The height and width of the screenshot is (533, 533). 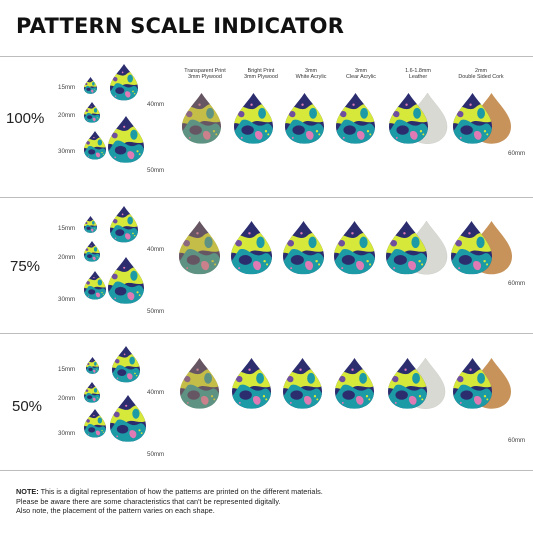 I want to click on divider-top, so click(x=266, y=56).